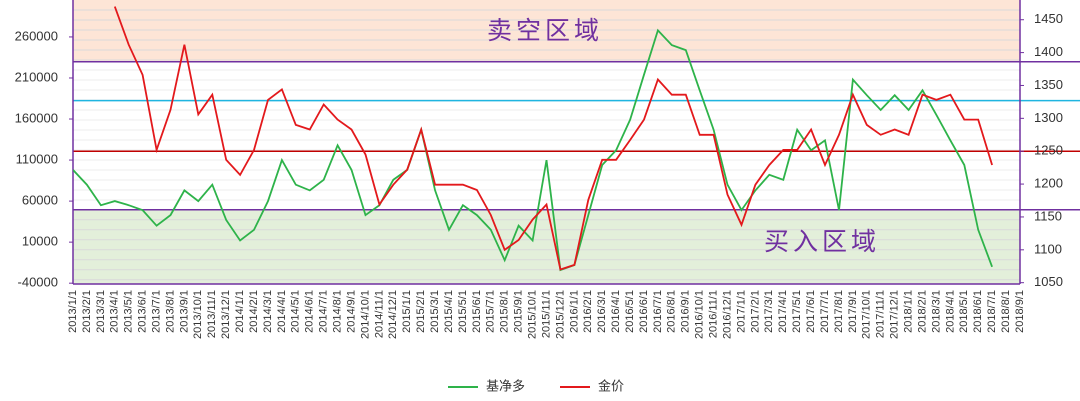  Describe the element at coordinates (156, 311) in the screenshot. I see `x-tick-label: 2013/7/1` at that location.